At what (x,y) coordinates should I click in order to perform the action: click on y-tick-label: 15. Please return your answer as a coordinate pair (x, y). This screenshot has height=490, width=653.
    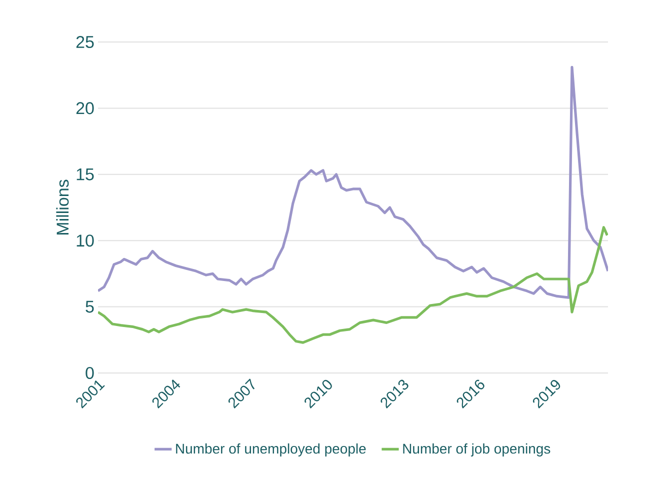
    Looking at the image, I should click on (85, 174).